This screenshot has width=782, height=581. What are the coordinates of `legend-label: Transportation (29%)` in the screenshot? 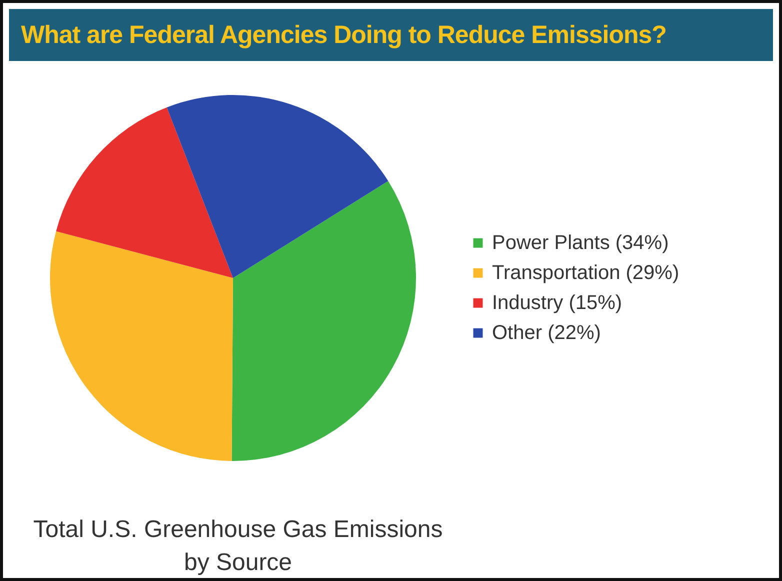 It's located at (586, 273).